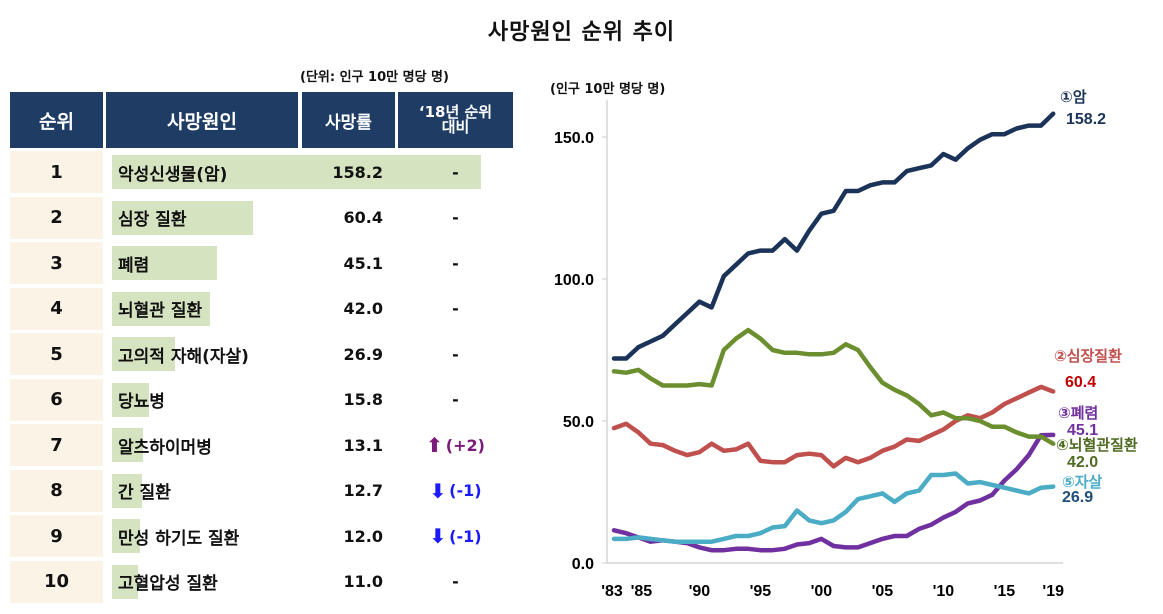 The height and width of the screenshot is (614, 1163). Describe the element at coordinates (944, 591) in the screenshot. I see `x-tick-label: '10` at that location.